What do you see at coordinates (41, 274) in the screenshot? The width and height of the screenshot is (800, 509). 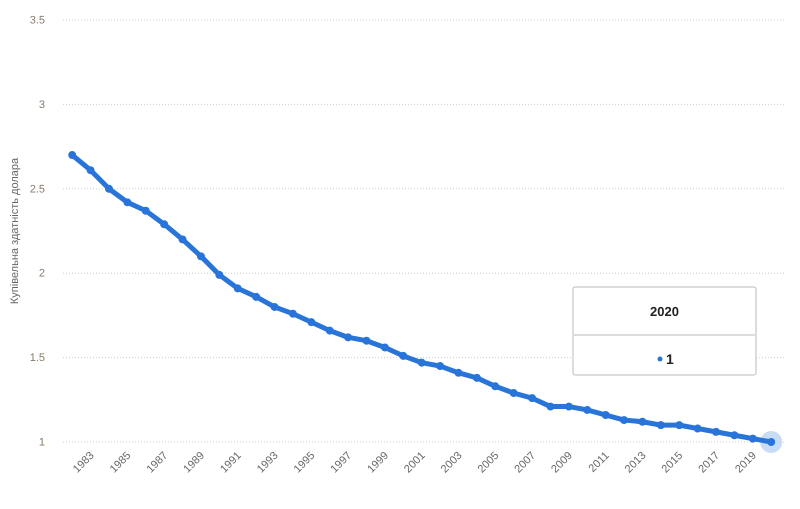 I see `y-tick-label: 2` at bounding box center [41, 274].